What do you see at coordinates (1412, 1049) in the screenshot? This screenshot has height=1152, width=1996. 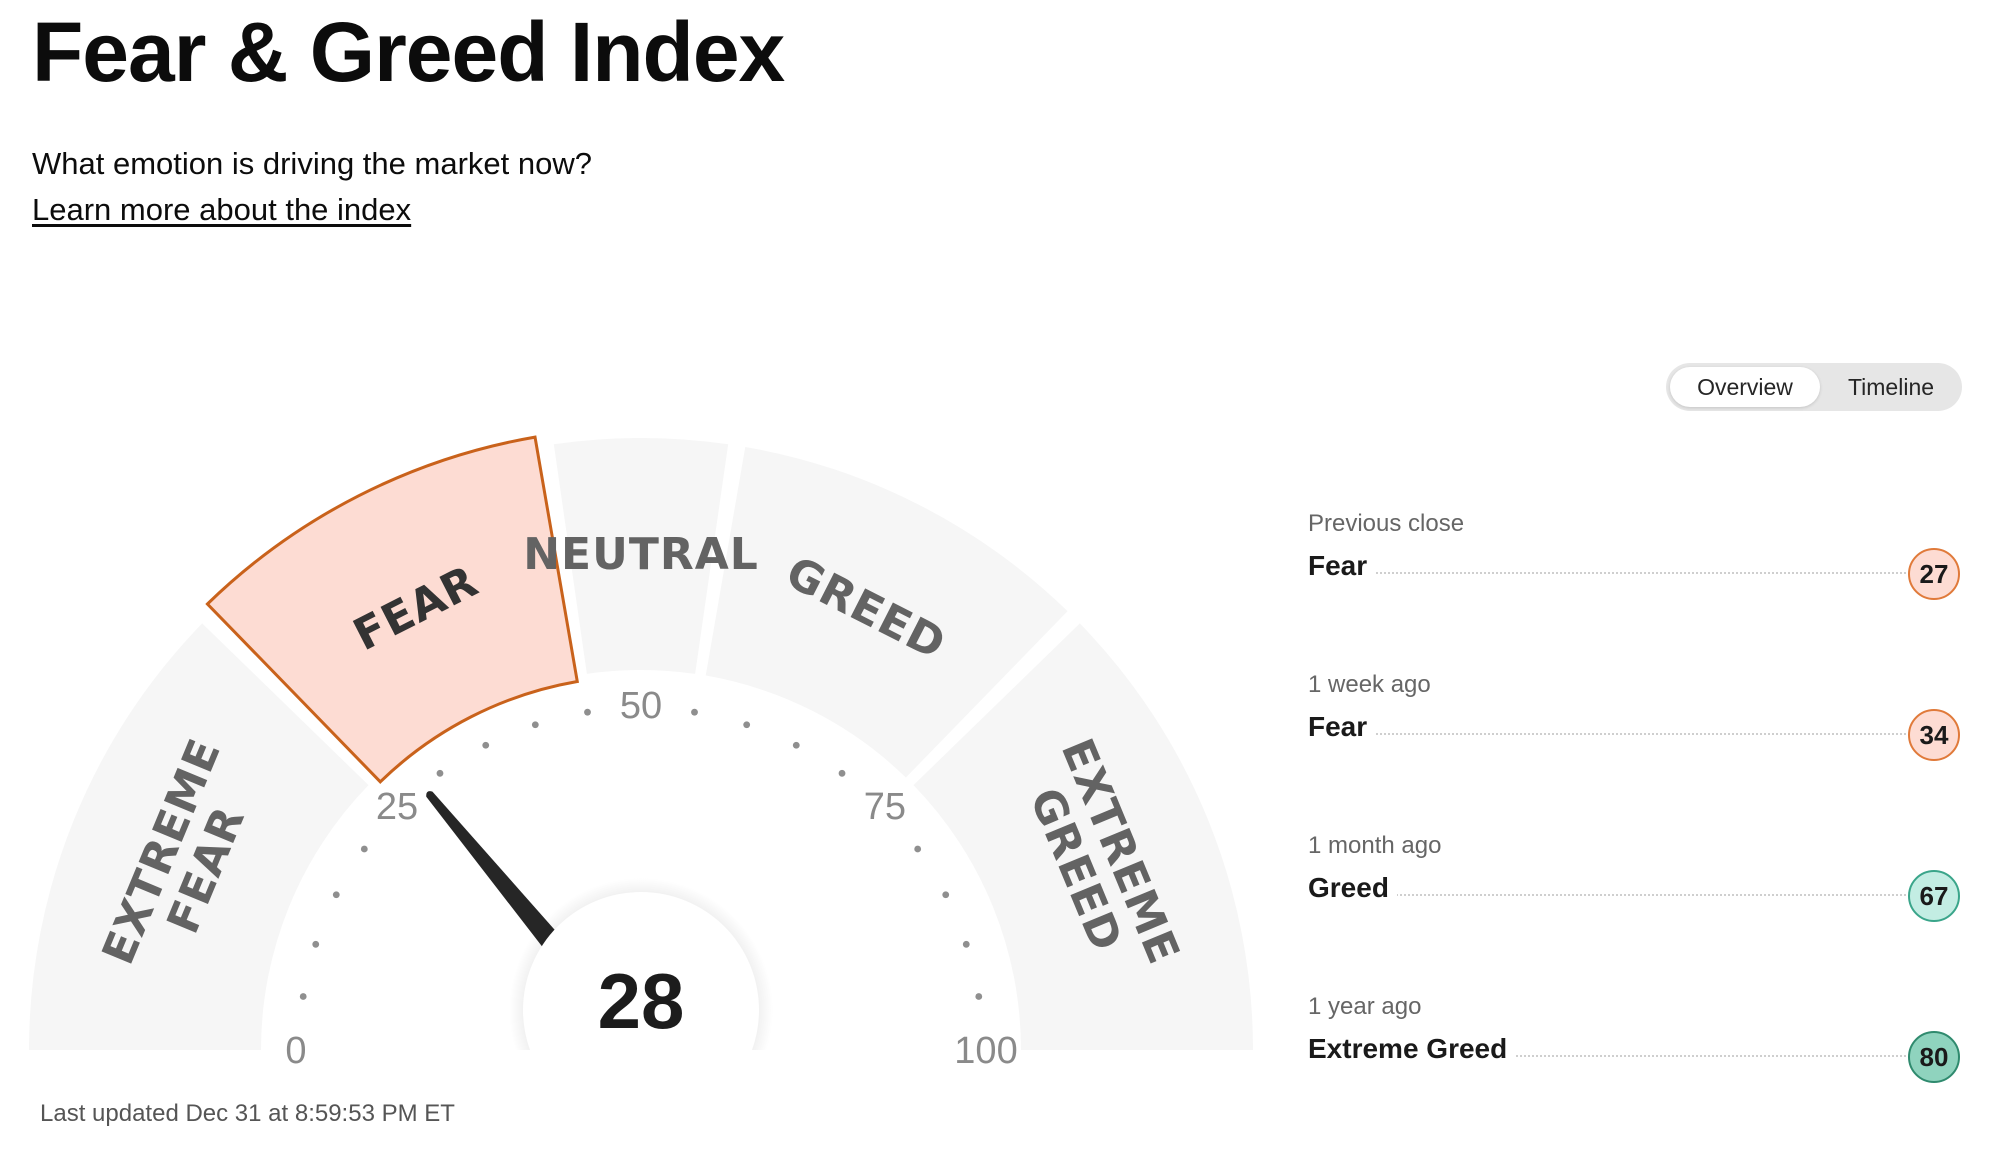 I see `history-rating: Extreme Greed` at bounding box center [1412, 1049].